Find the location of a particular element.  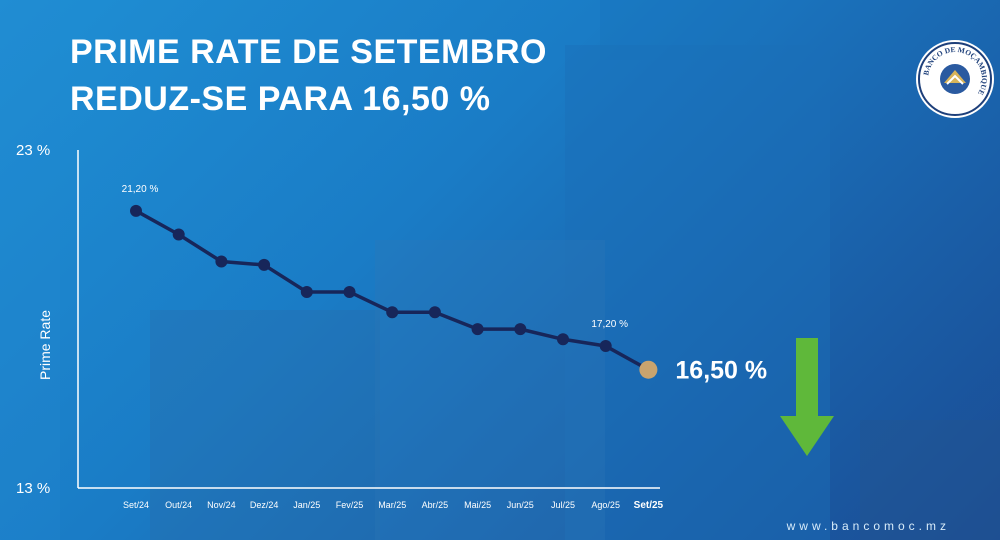

y-axis-label: Prime Rate is located at coordinates (45, 345).